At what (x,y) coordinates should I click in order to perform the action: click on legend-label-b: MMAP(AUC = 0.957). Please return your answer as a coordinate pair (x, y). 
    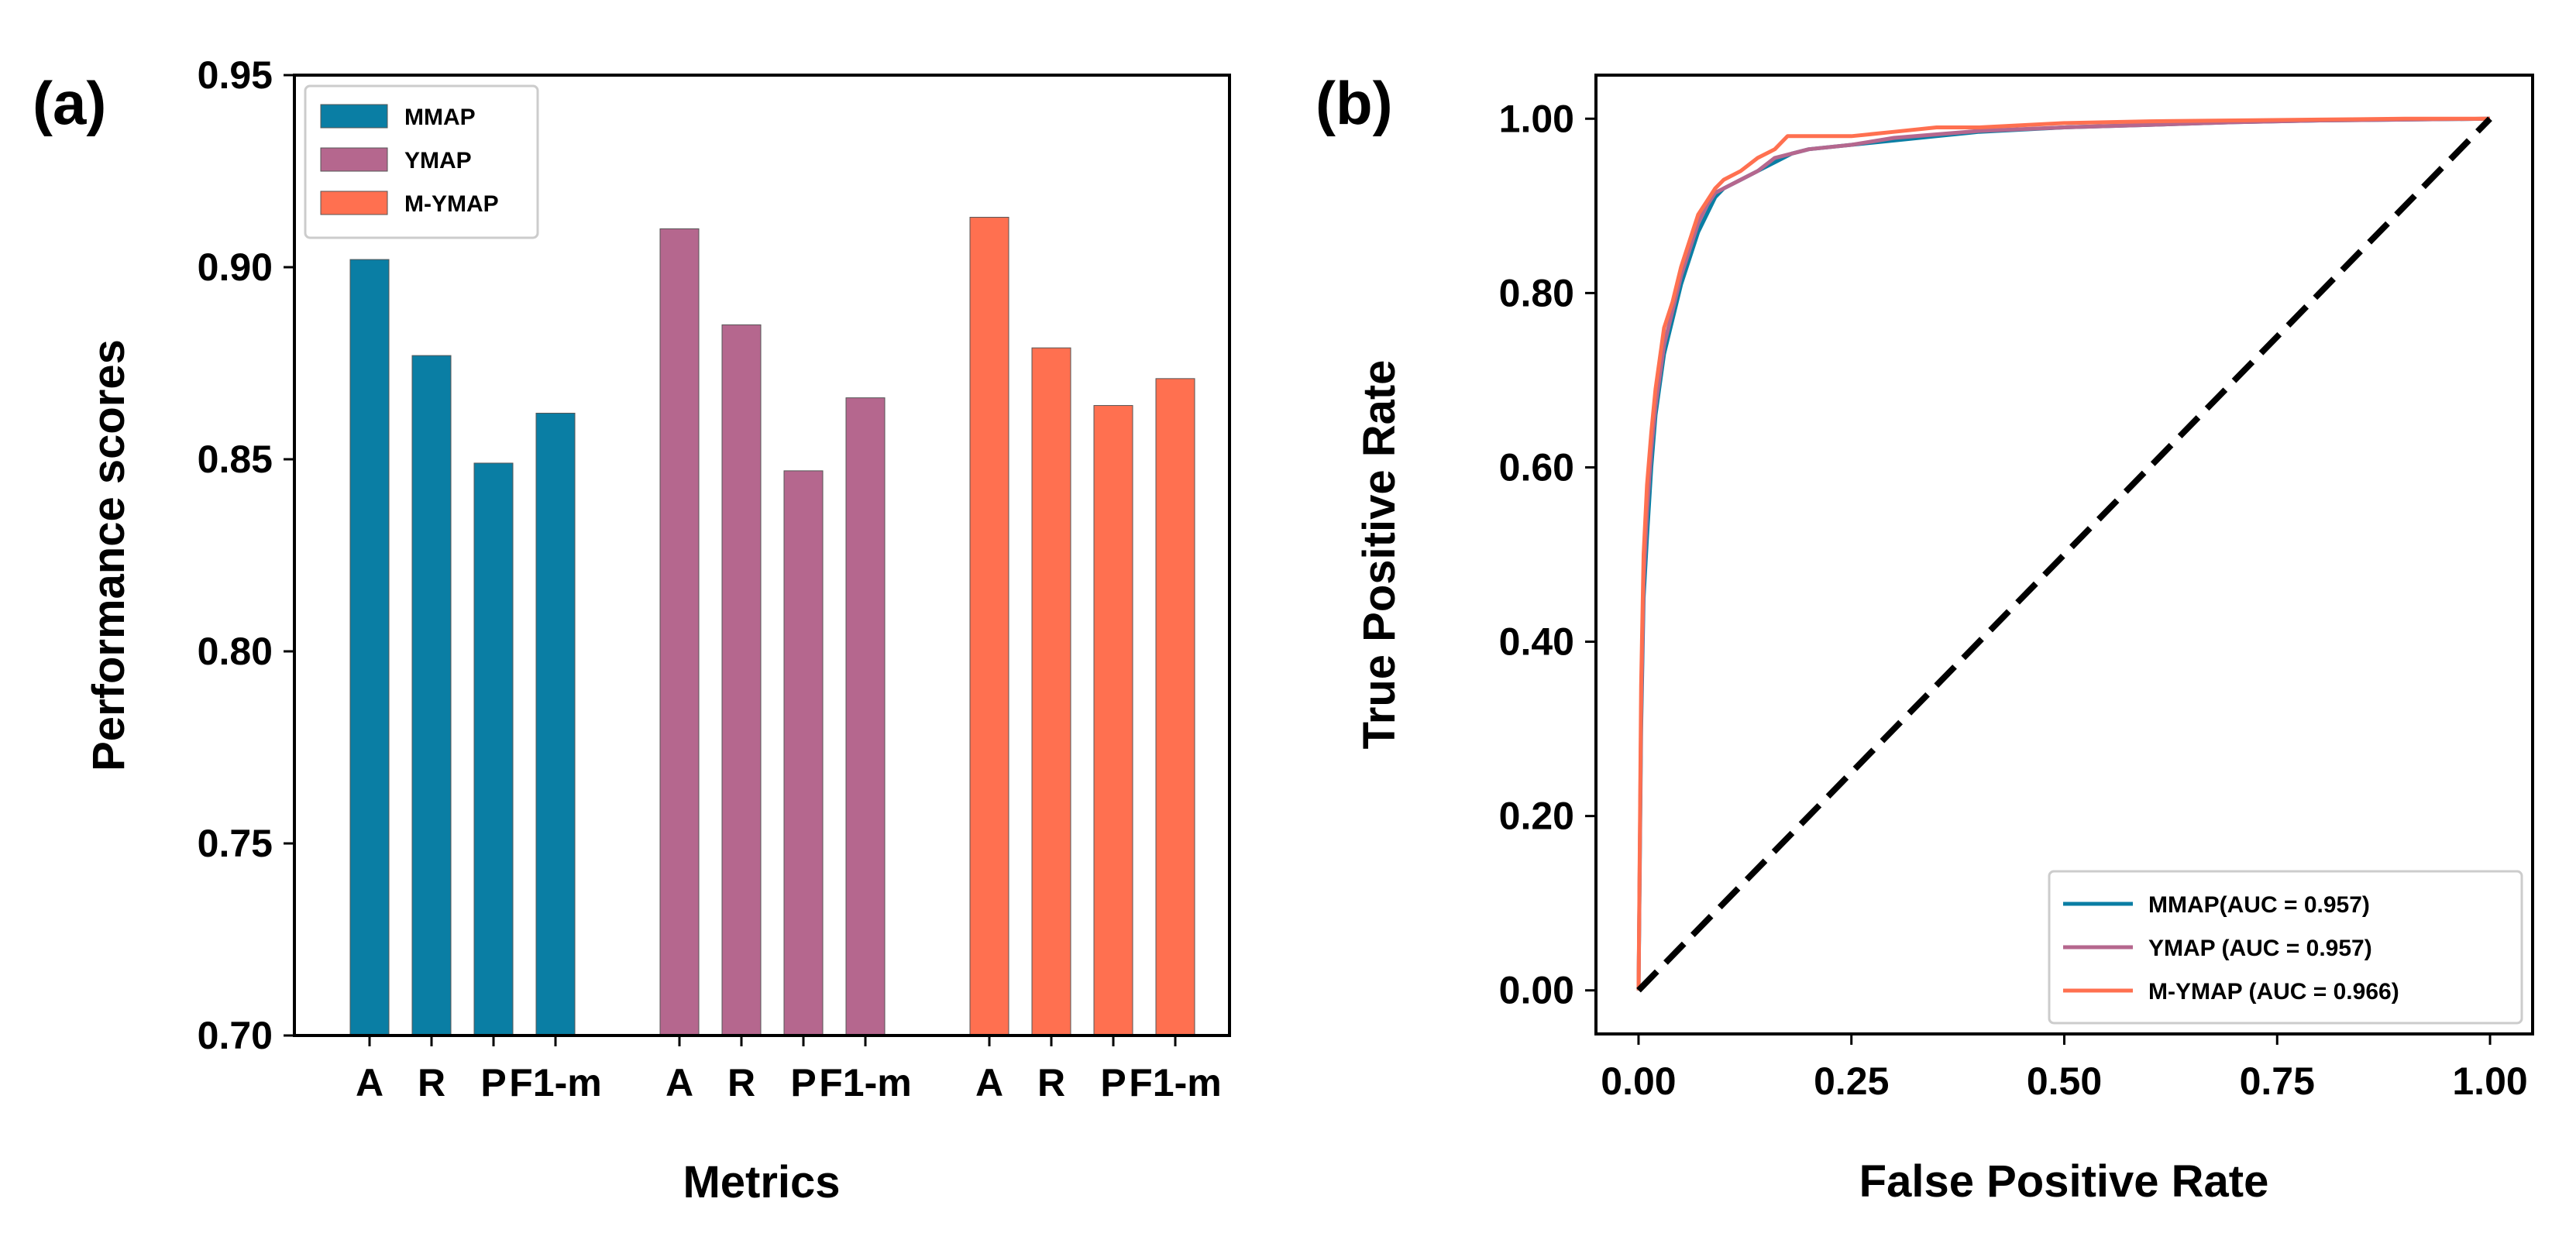
    Looking at the image, I should click on (2259, 905).